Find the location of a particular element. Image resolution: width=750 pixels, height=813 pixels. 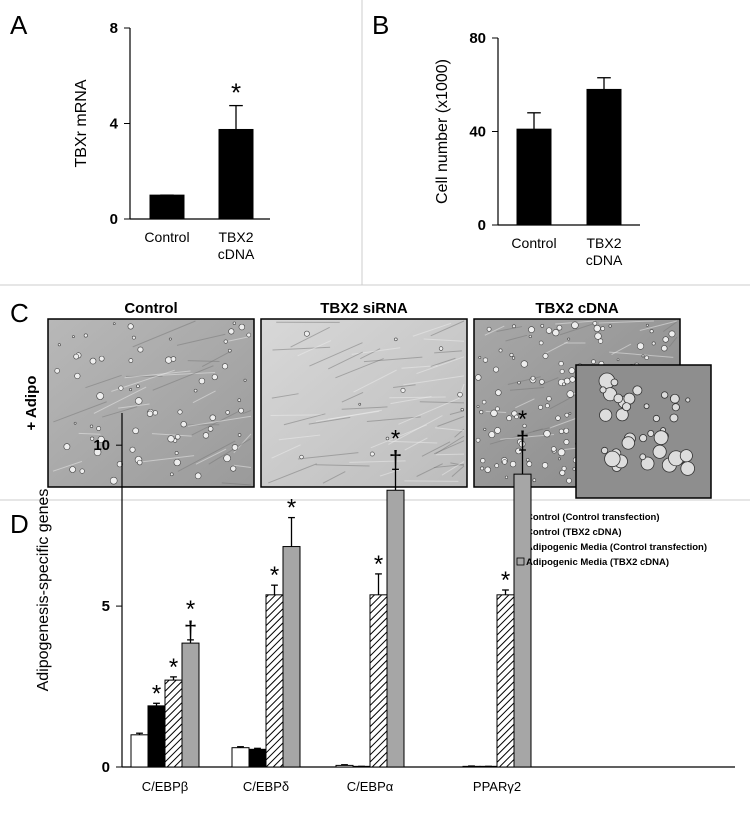

micrograph-inset is located at coordinates (643, 431).